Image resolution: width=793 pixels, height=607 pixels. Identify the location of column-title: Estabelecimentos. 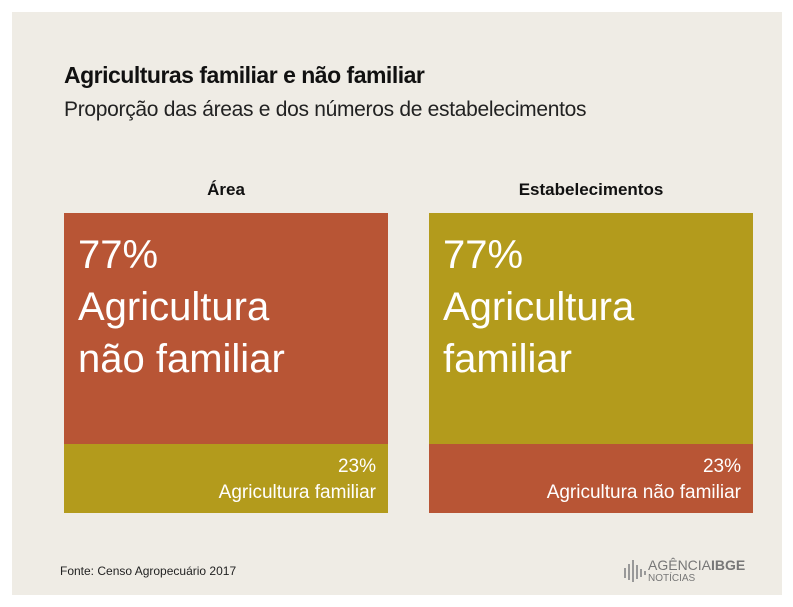
(591, 189).